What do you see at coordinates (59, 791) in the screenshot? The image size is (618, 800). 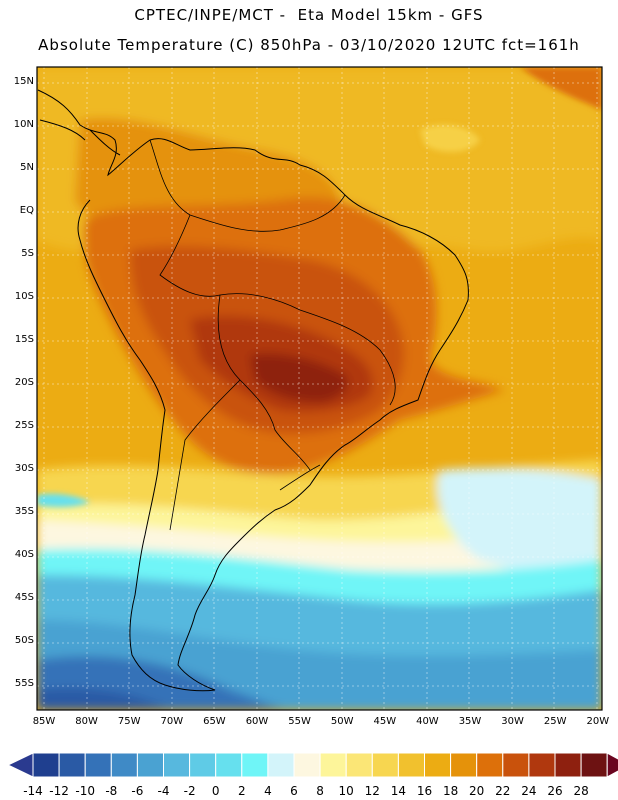 I see `colorbar-label: -12` at bounding box center [59, 791].